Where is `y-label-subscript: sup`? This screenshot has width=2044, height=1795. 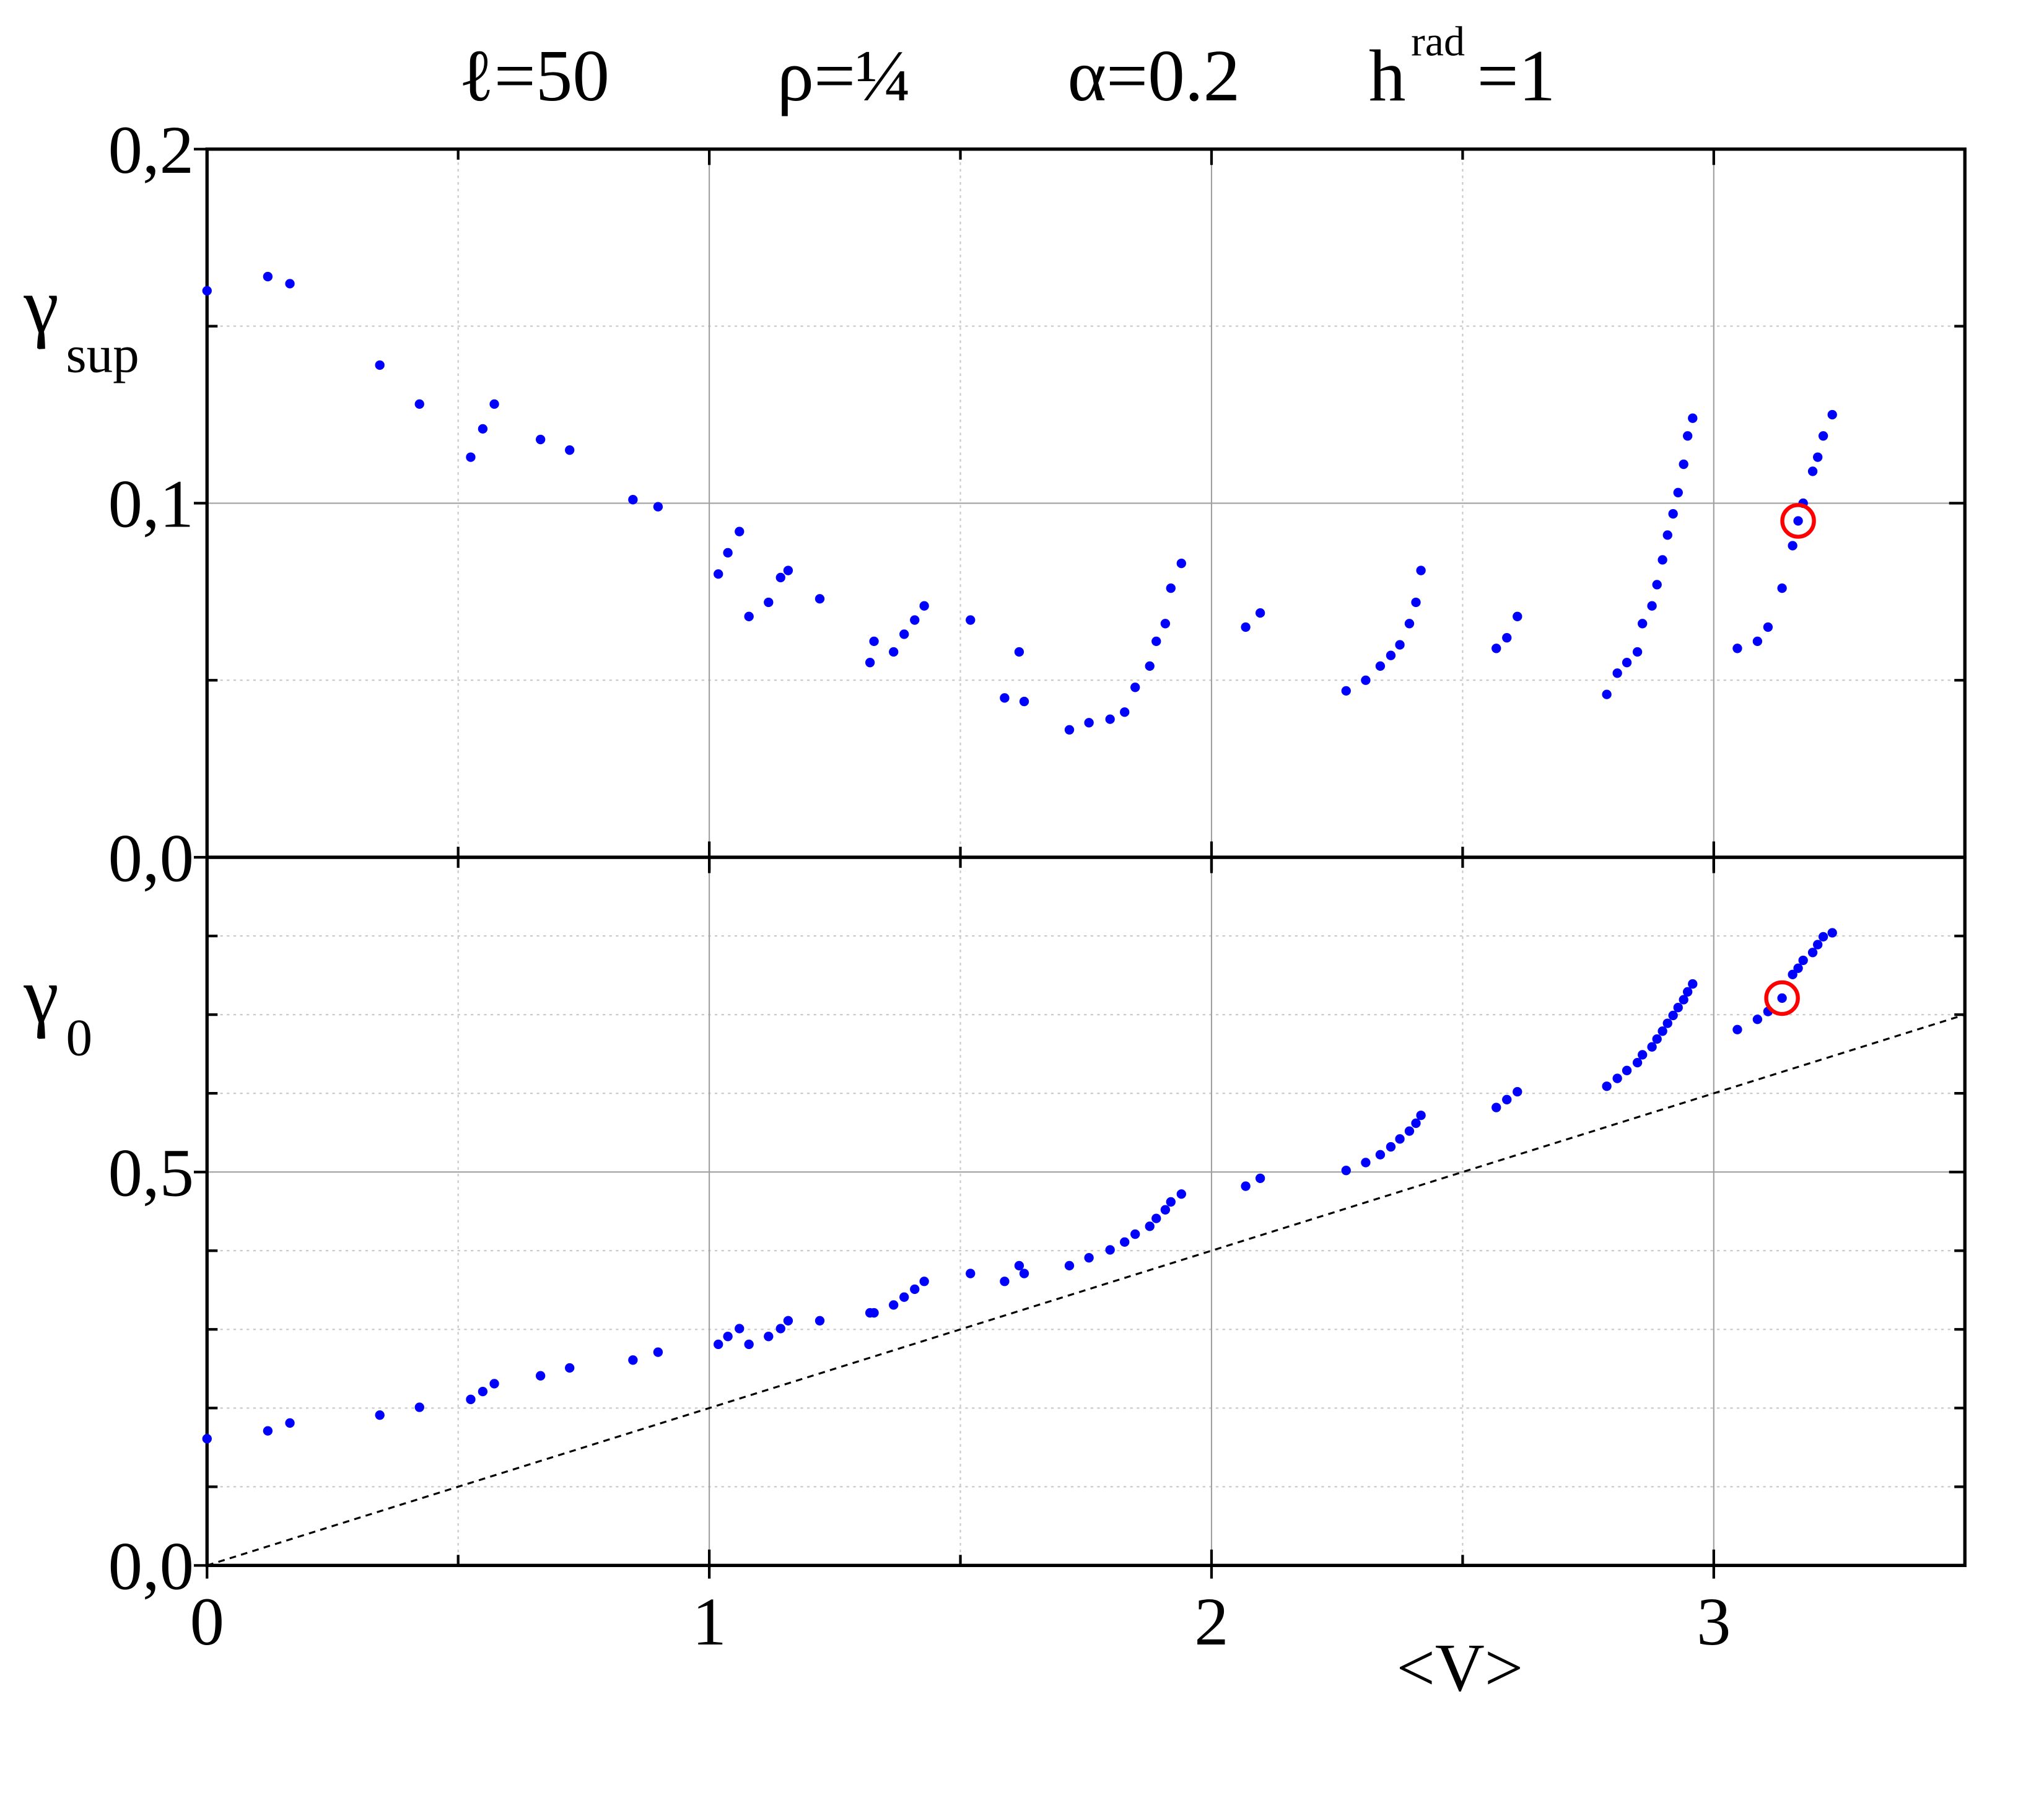 y-label-subscript: sup is located at coordinates (102, 355).